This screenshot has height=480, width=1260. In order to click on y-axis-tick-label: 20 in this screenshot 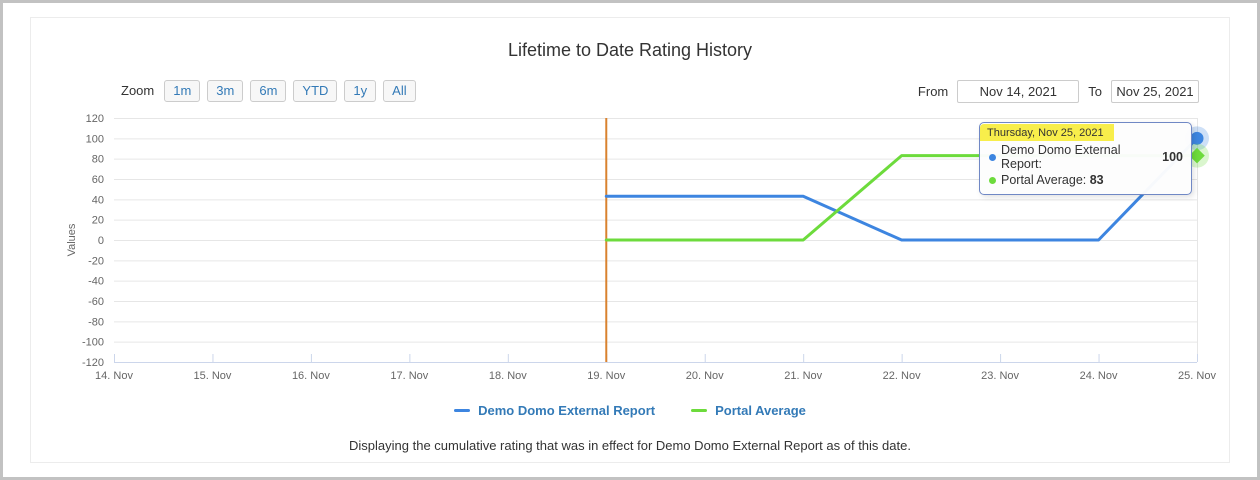, I will do `click(98, 221)`.